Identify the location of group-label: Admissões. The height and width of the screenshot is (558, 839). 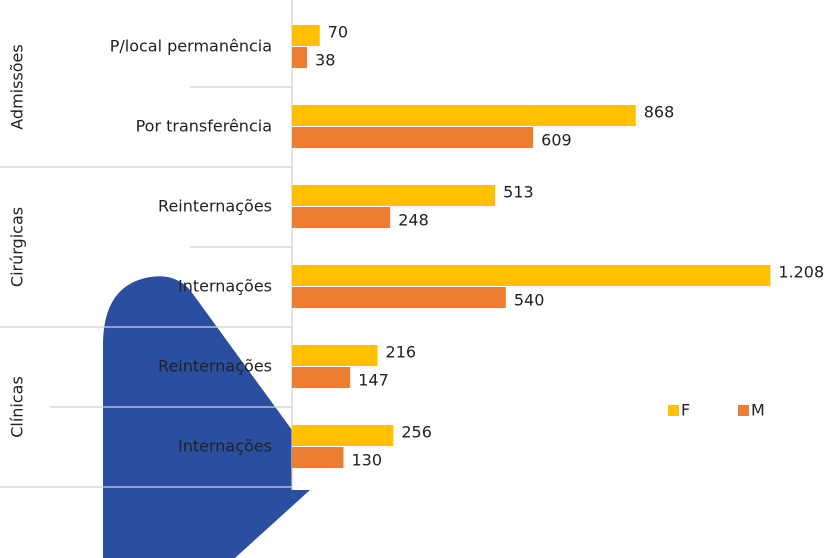
(17, 87).